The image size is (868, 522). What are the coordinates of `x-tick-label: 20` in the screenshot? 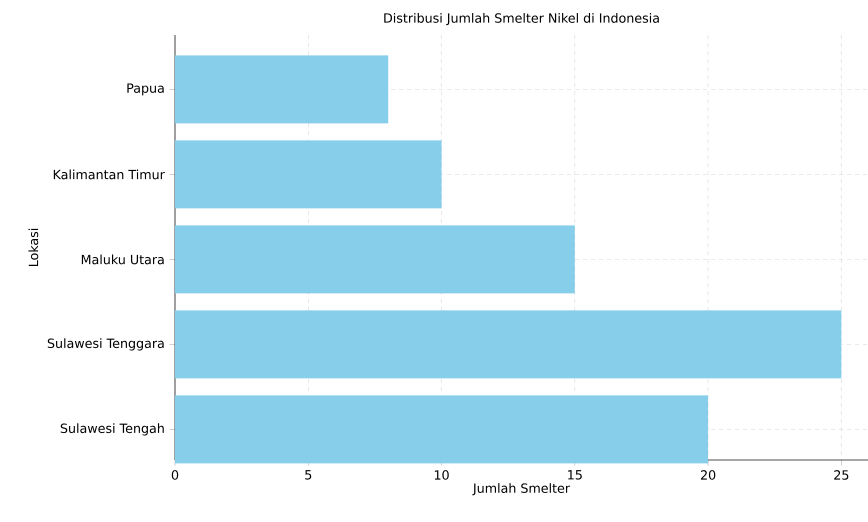 It's located at (708, 475).